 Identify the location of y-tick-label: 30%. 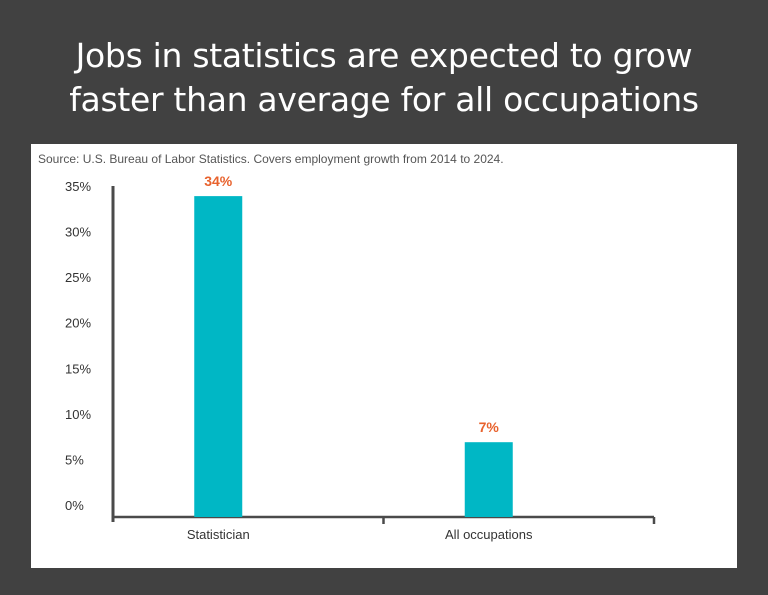
(78, 232).